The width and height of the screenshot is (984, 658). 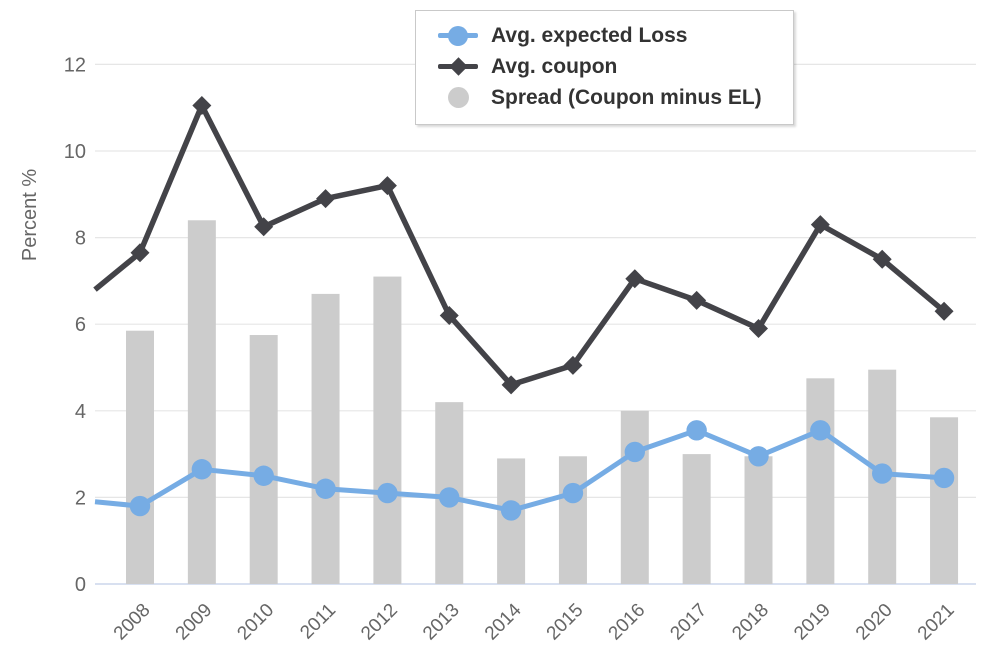 I want to click on x-tick-label-group: 2014, so click(x=503, y=621).